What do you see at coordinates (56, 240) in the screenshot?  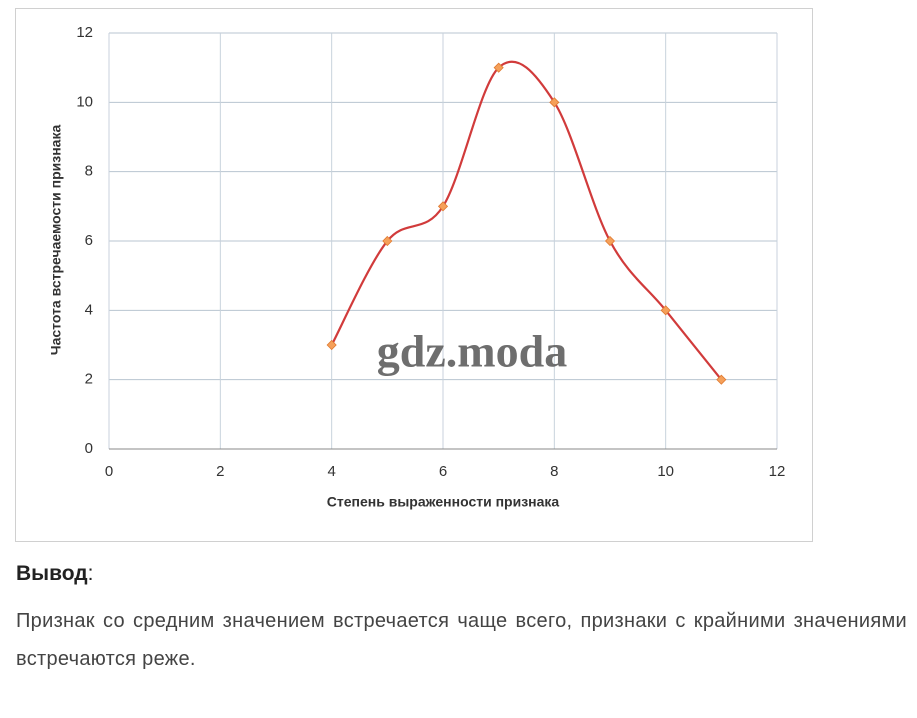 I see `y-axis-label: Частота встречаемости признака` at bounding box center [56, 240].